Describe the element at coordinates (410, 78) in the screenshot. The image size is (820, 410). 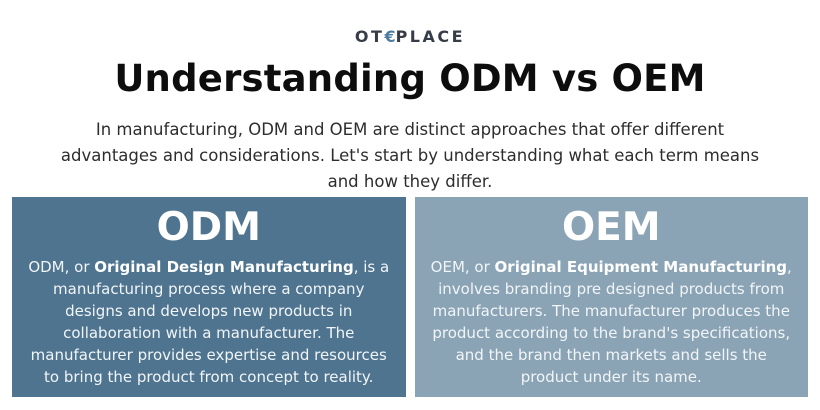
I see `page-title: Understanding ODM vs OEM` at that location.